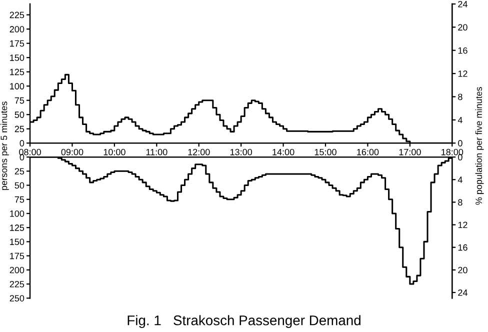 The height and width of the screenshot is (332, 488). What do you see at coordinates (199, 152) in the screenshot?
I see `x-tick-label: 12:00` at bounding box center [199, 152].